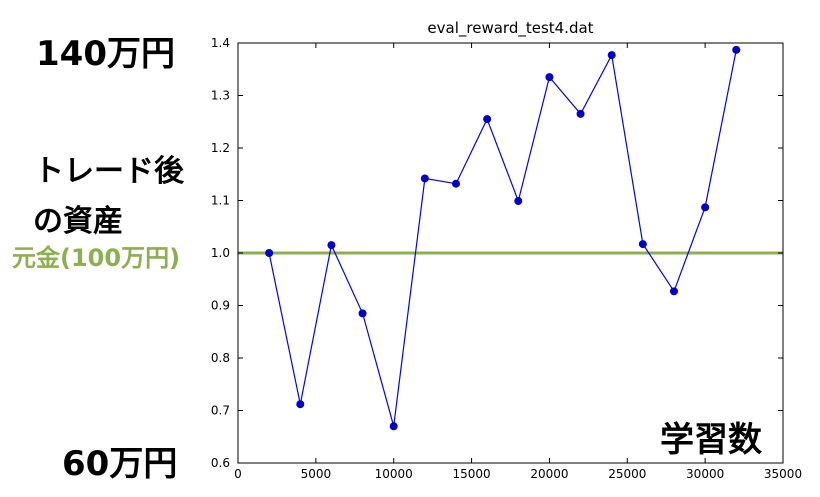 The width and height of the screenshot is (820, 497). Describe the element at coordinates (471, 474) in the screenshot. I see `x-tick-label: 15000` at that location.